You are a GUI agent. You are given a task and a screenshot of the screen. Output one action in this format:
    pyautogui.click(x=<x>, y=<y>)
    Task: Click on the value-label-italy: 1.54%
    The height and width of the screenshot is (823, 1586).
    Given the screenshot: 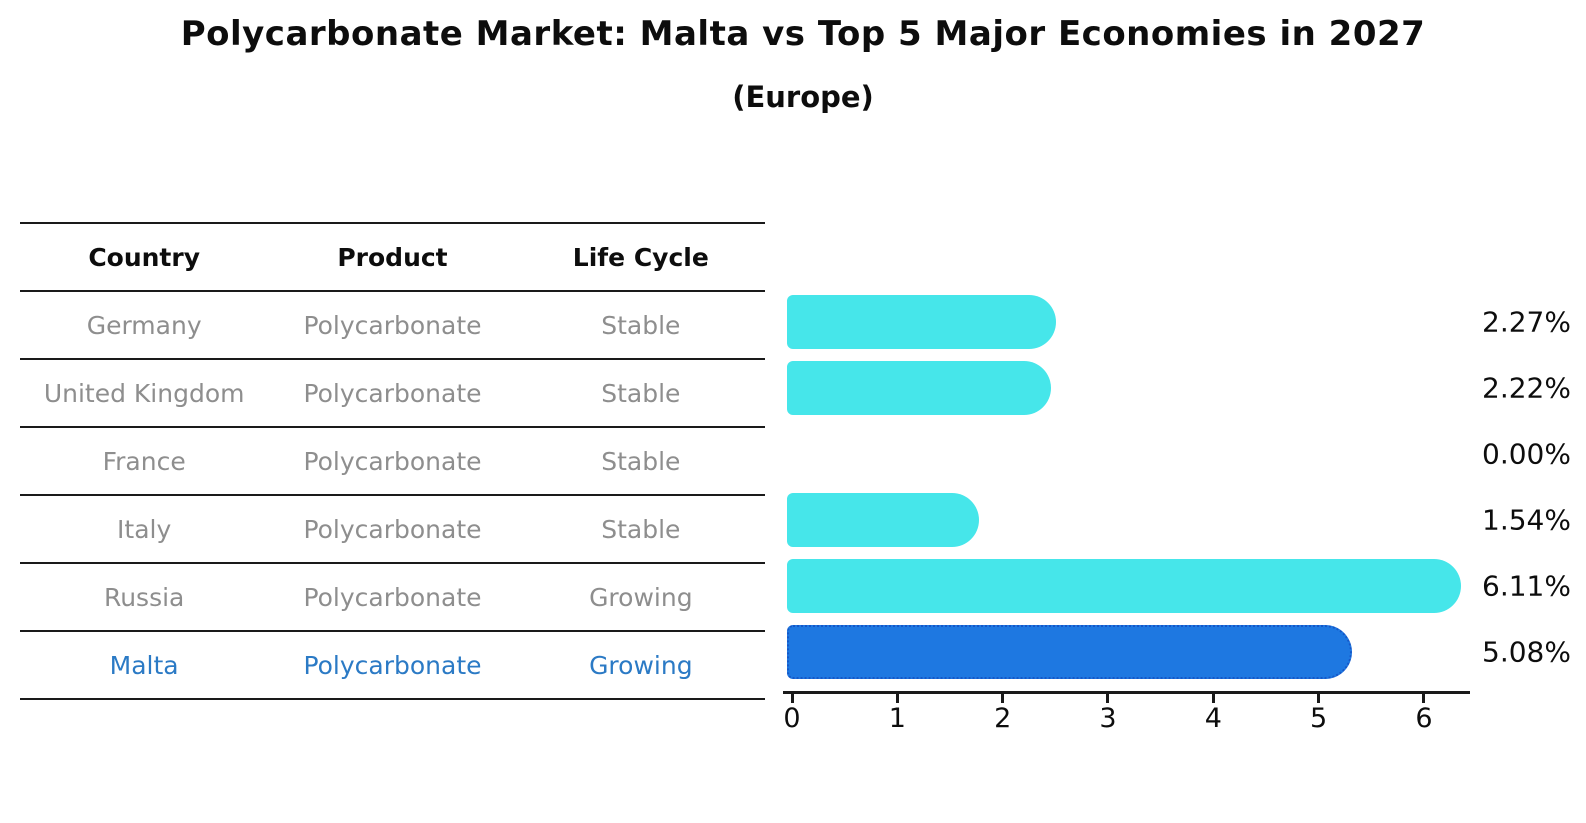 What is the action you would take?
    pyautogui.click(x=1526, y=520)
    